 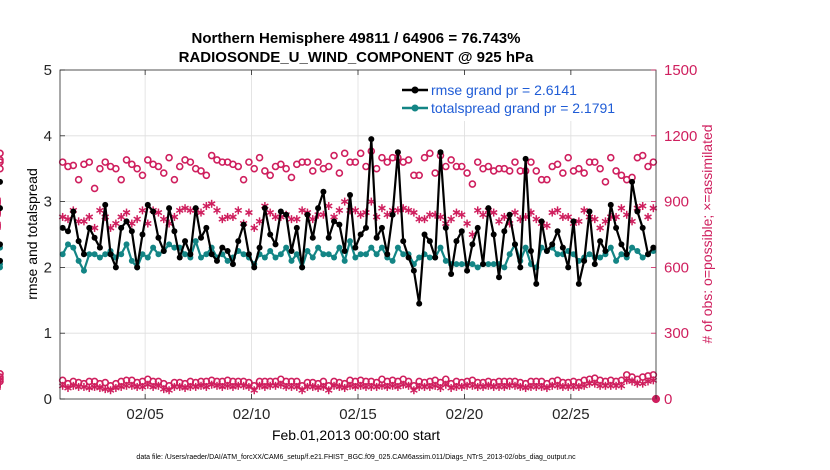 What do you see at coordinates (523, 108) in the screenshot?
I see `legend-spread-label: totalspread grand pr = 2.1791` at bounding box center [523, 108].